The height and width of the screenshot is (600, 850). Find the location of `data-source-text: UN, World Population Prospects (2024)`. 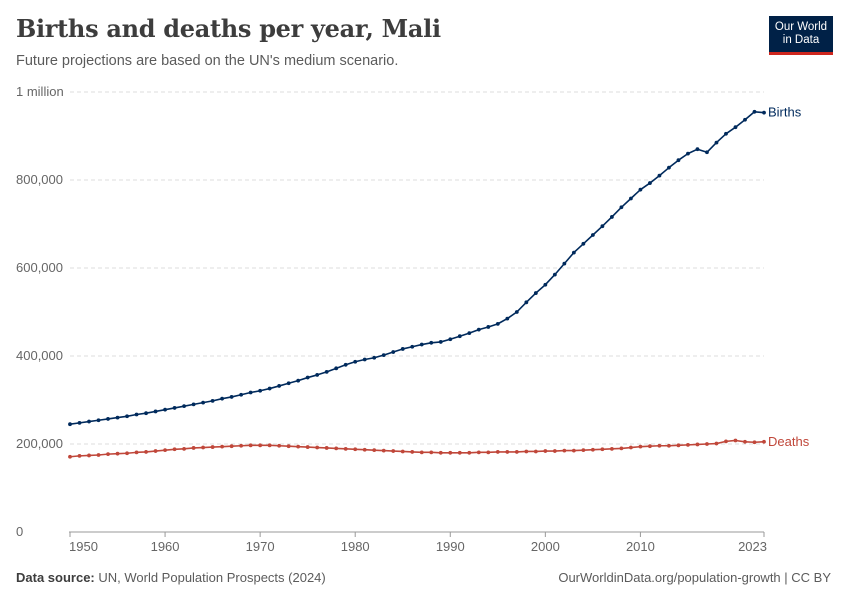

data-source-text: UN, World Population Prospects (2024) is located at coordinates (210, 577).